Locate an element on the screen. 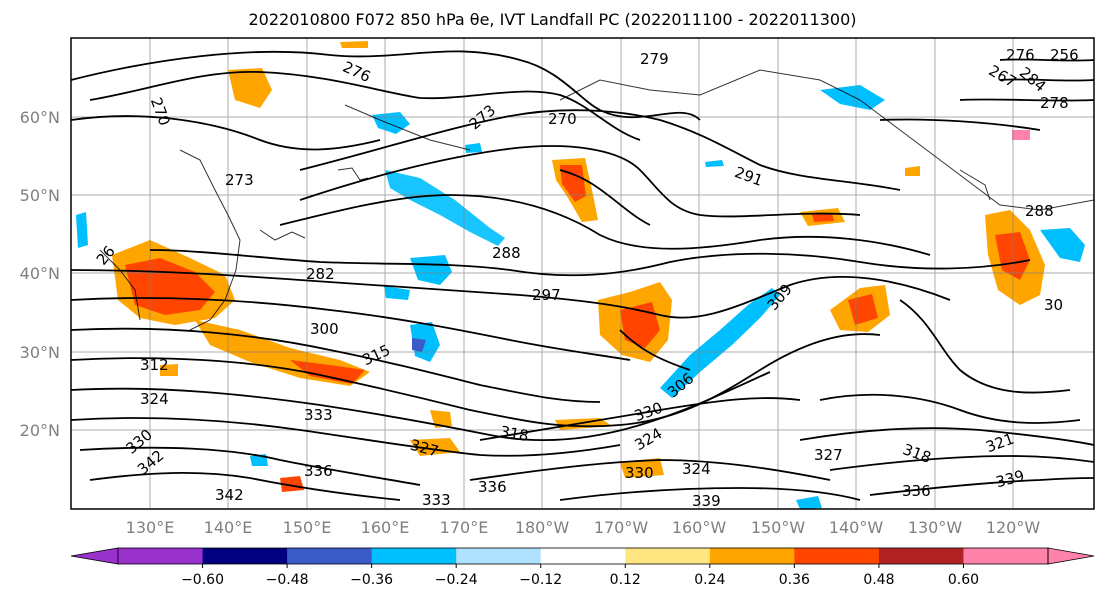 This screenshot has width=1105, height=603. lon-tick-label: 130°E is located at coordinates (150, 527).